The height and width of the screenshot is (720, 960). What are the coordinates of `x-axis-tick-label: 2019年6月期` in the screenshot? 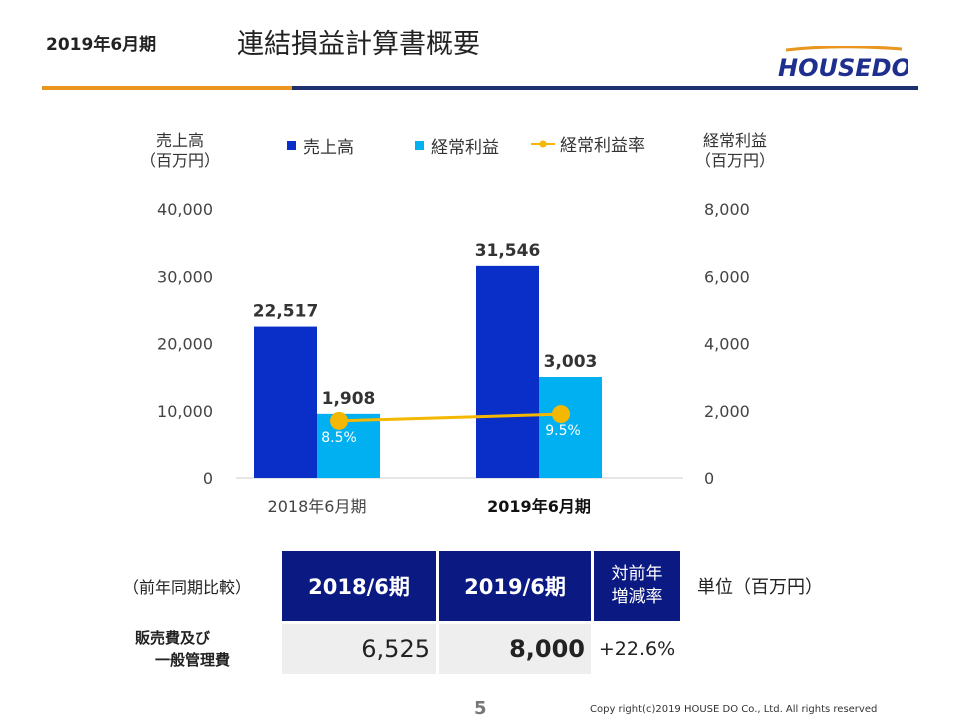 It's located at (539, 506).